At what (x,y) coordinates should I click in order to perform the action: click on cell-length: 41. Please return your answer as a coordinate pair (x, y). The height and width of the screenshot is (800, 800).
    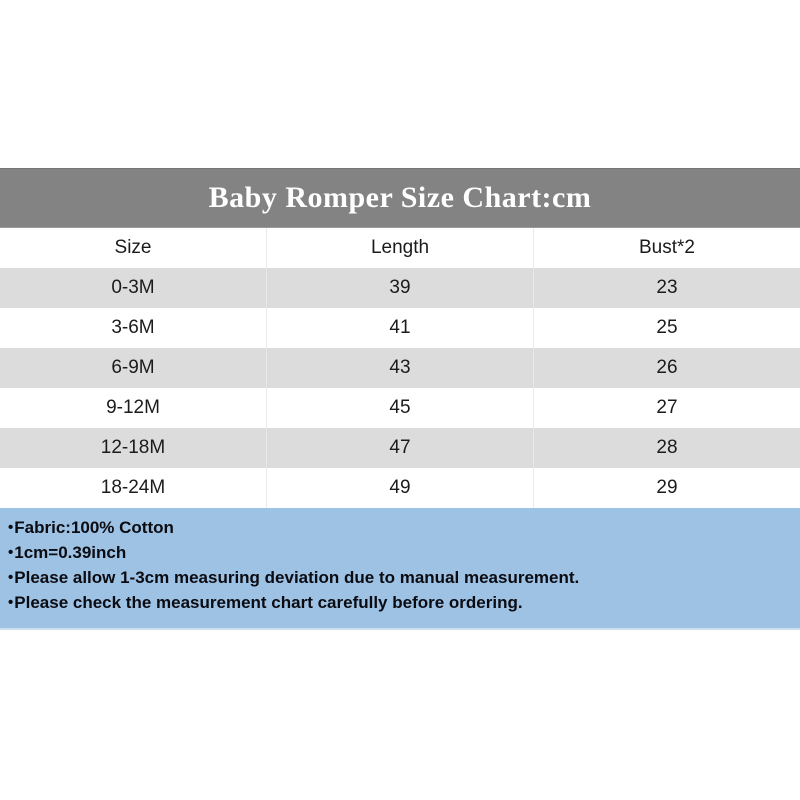
    Looking at the image, I should click on (399, 328).